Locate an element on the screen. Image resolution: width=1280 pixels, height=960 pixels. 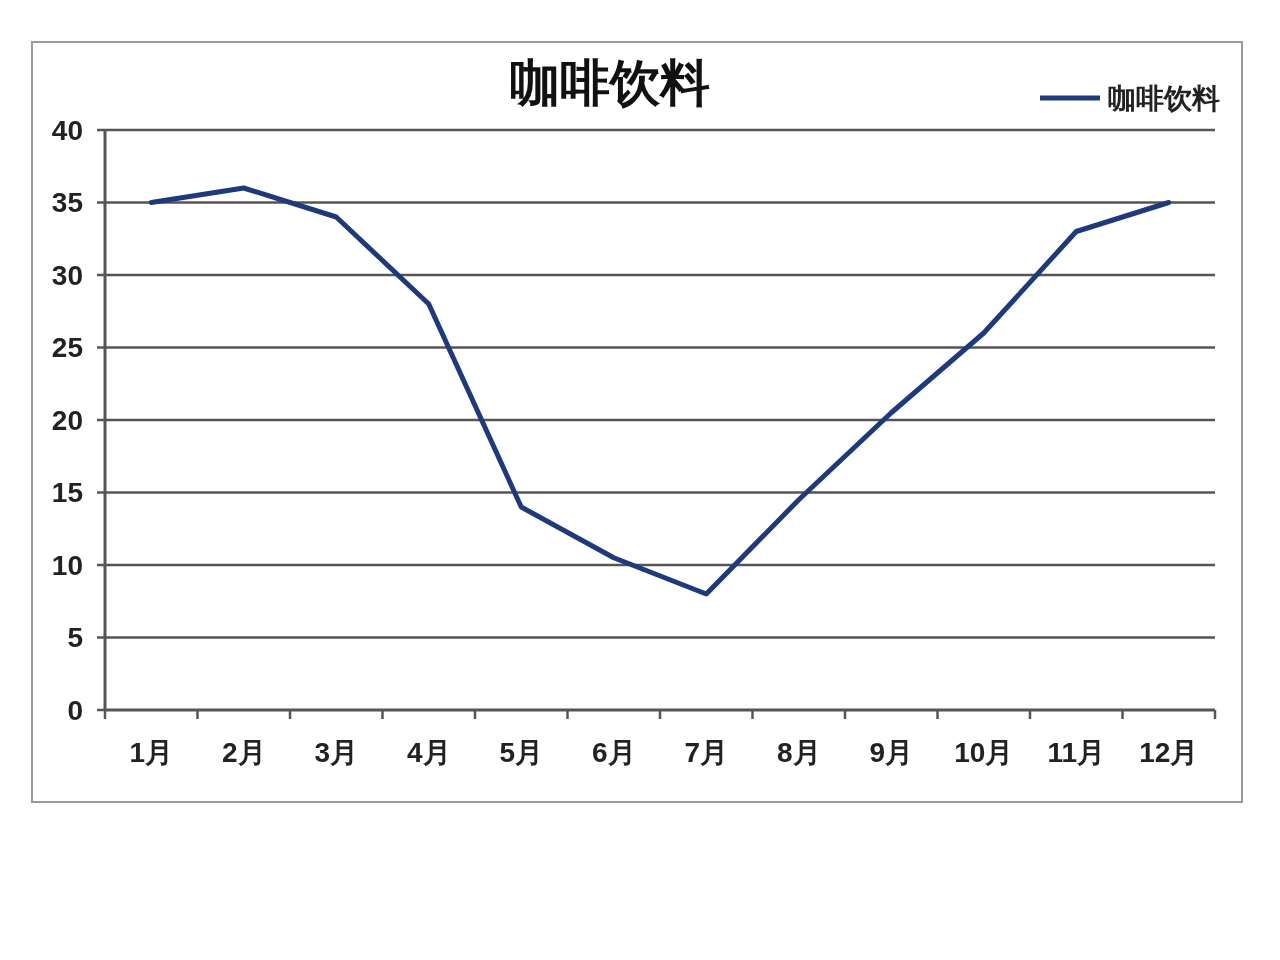
x-tick-label: 4月 is located at coordinates (428, 752).